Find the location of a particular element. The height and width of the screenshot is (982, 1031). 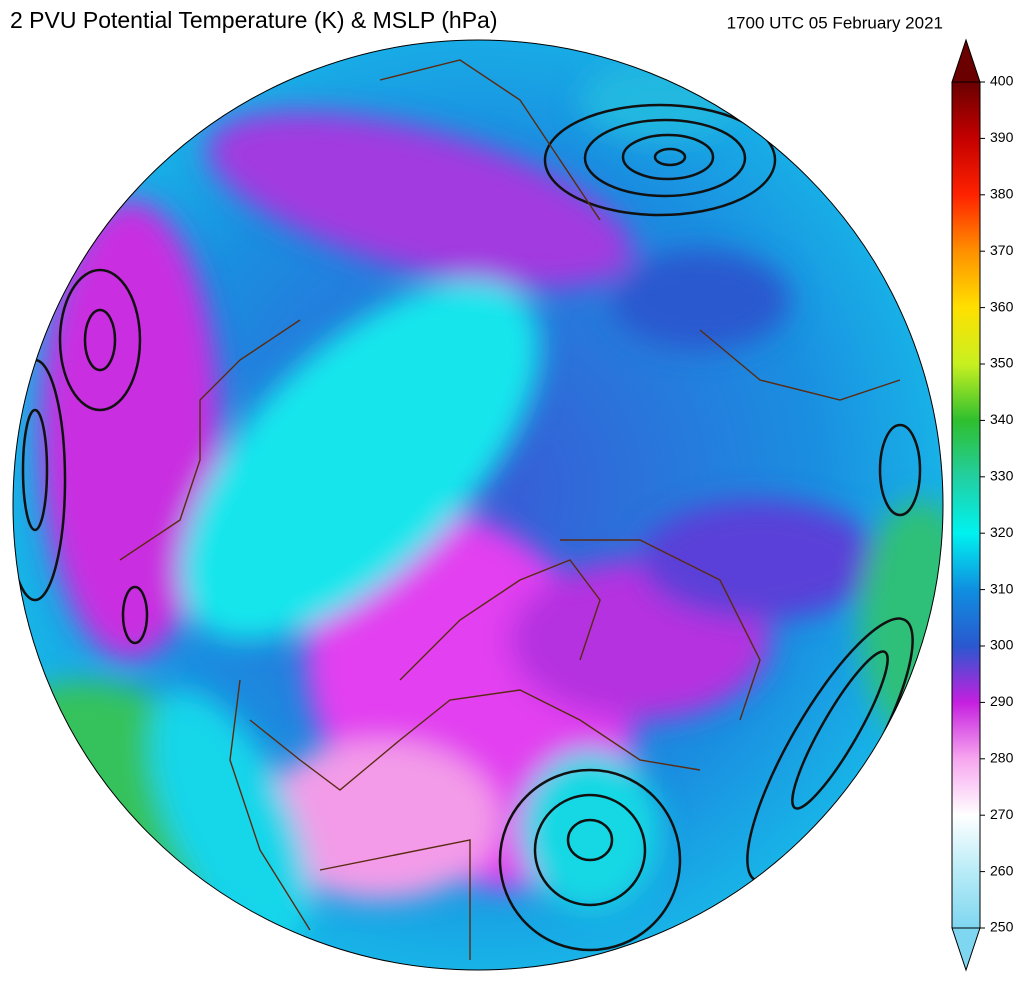

colorbar-tick-label: 330 is located at coordinates (1002, 476).